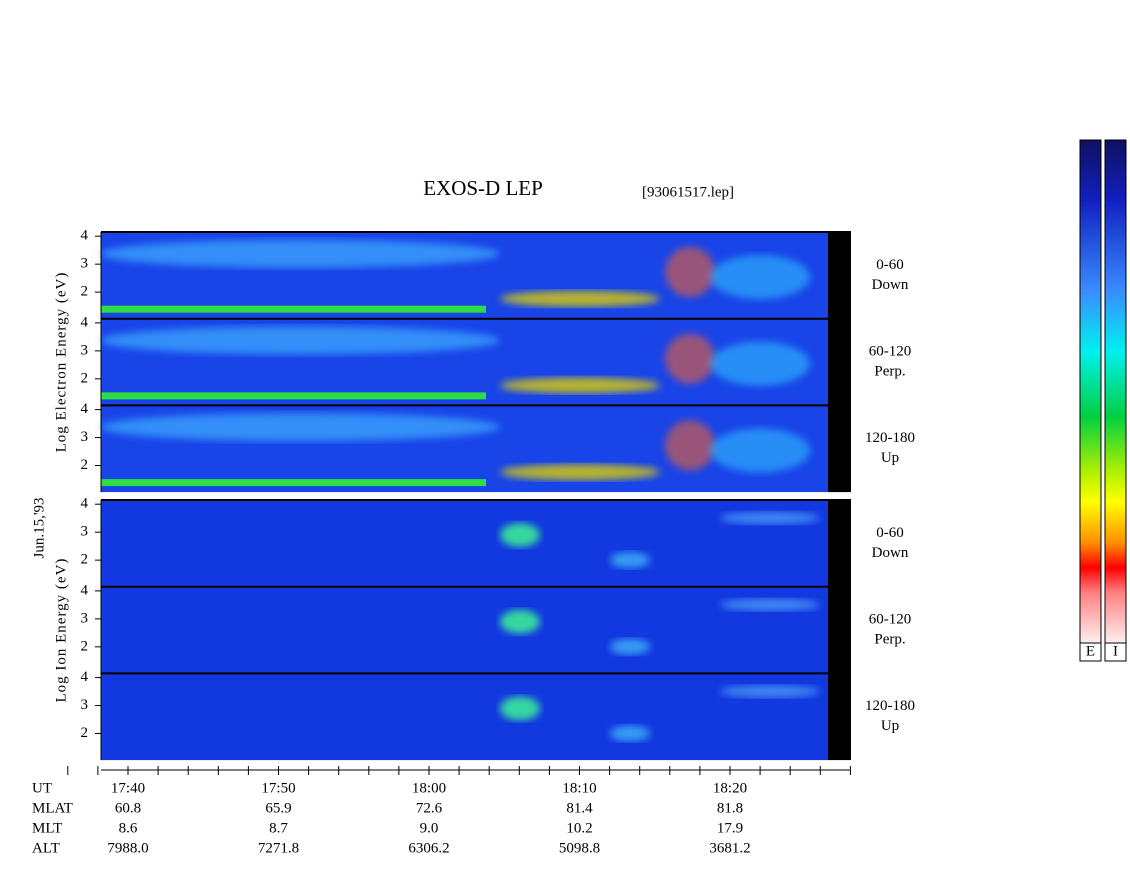  Describe the element at coordinates (278, 828) in the screenshot. I see `row-value: 8.7` at that location.